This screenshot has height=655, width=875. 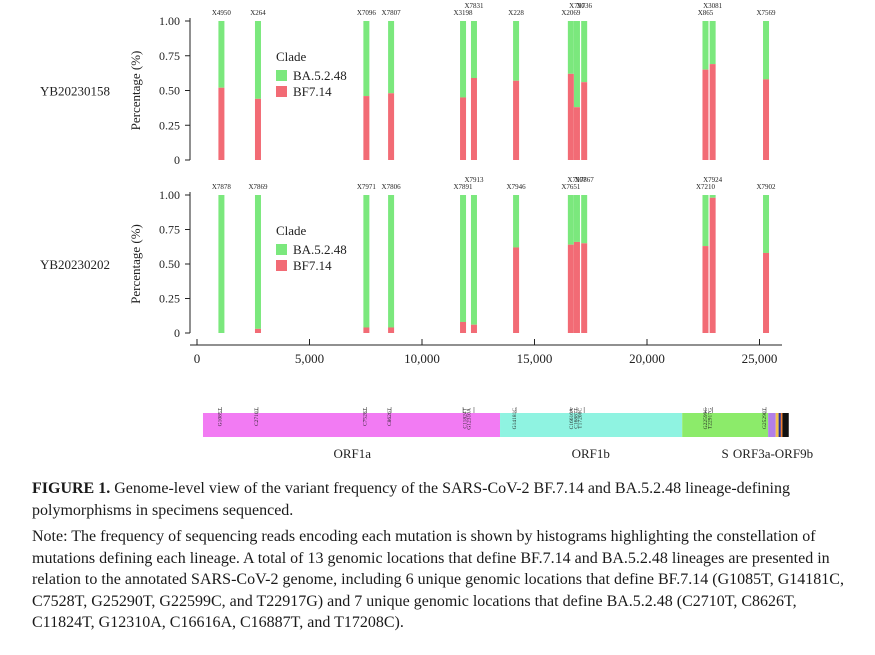 What do you see at coordinates (585, 180) in the screenshot?
I see `bar-sample-label: X7867` at bounding box center [585, 180].